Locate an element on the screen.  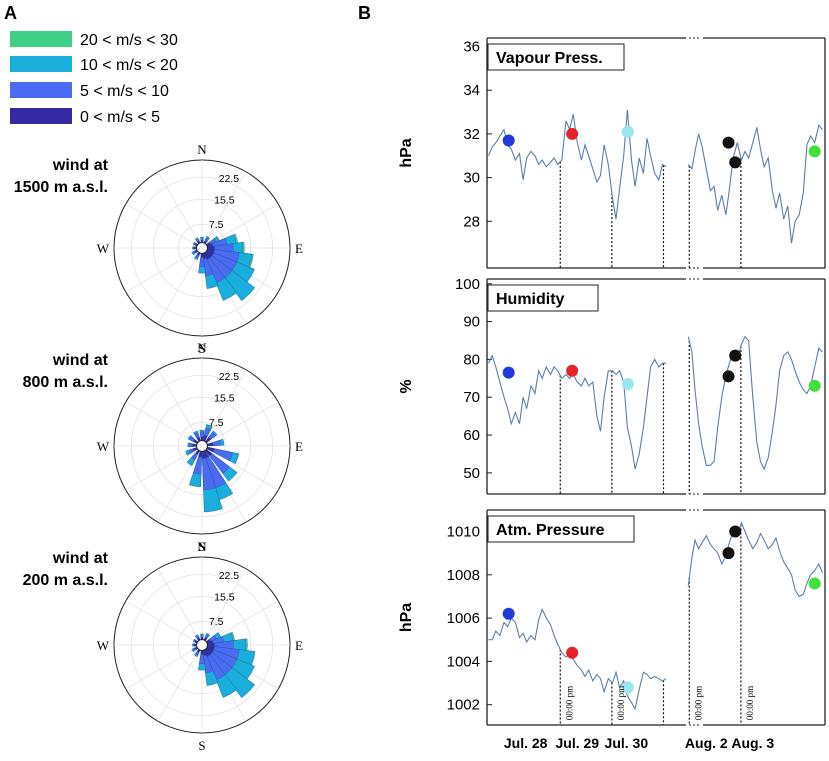
y-tick-label: 80 is located at coordinates (471, 359).